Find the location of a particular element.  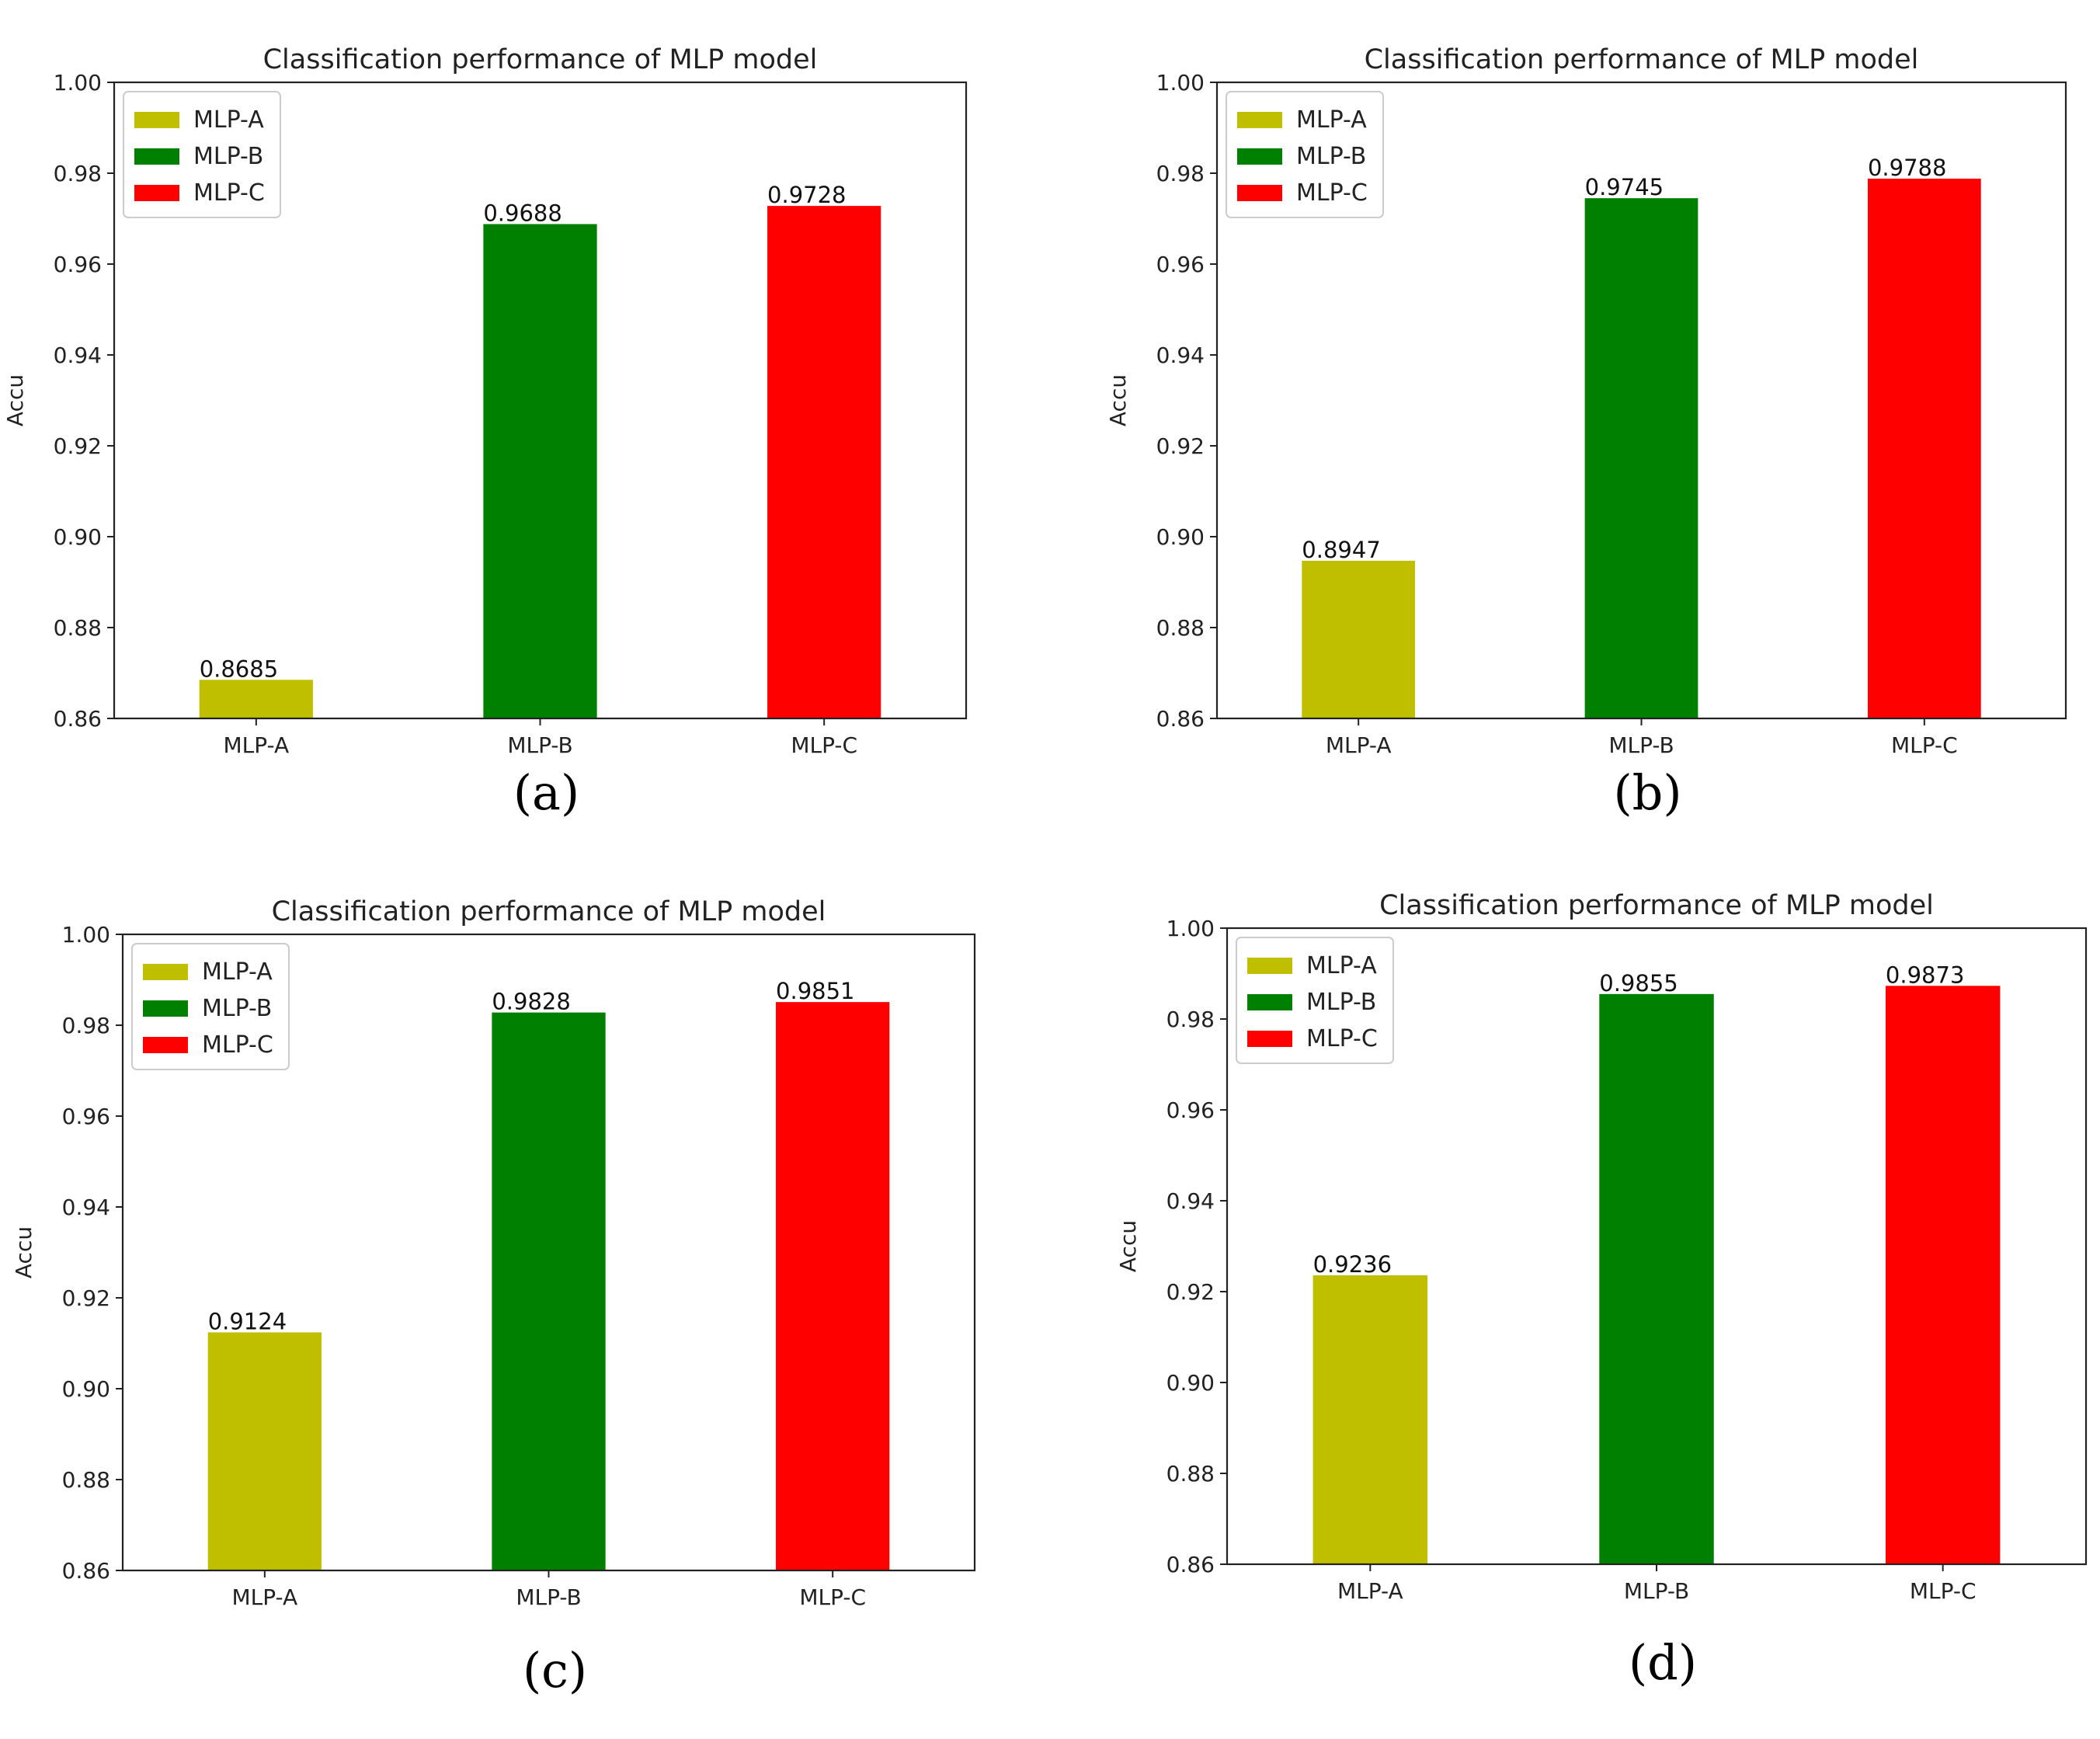

bar-value-label: 0.9236 is located at coordinates (1353, 1264).